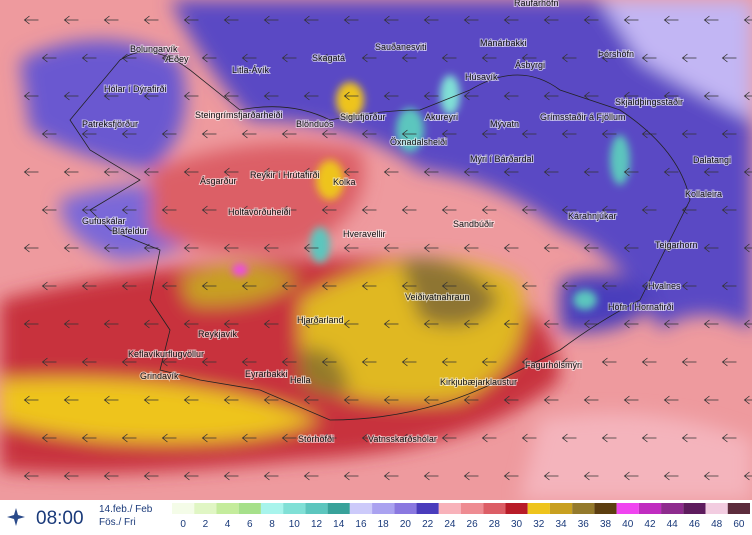 This screenshot has height=535, width=752. Describe the element at coordinates (177, 59) in the screenshot. I see `place-label: Æðey` at that location.